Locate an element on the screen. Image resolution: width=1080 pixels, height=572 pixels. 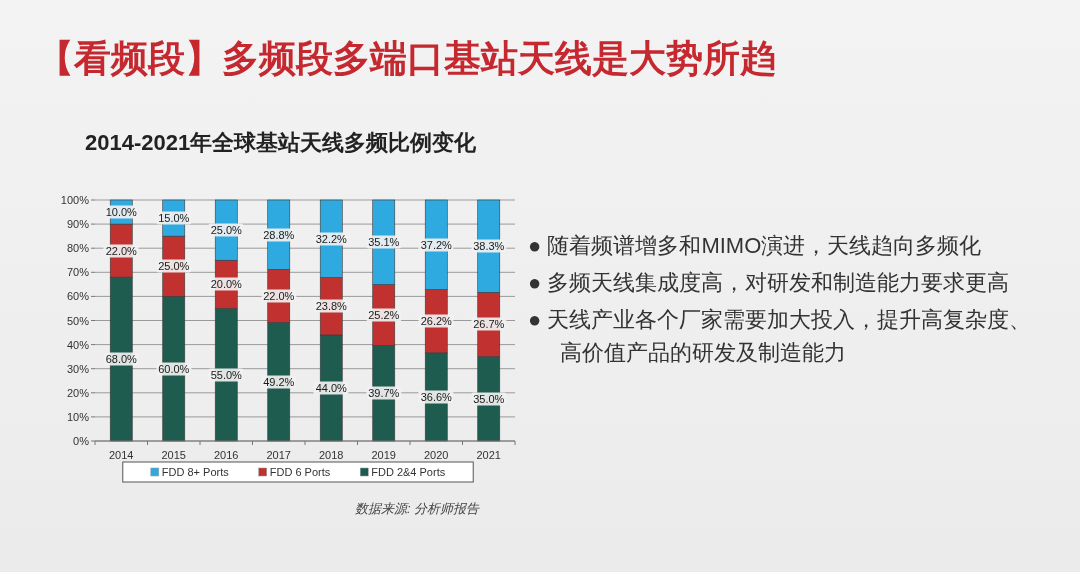
y-tick-label: 90% is located at coordinates (78, 224).